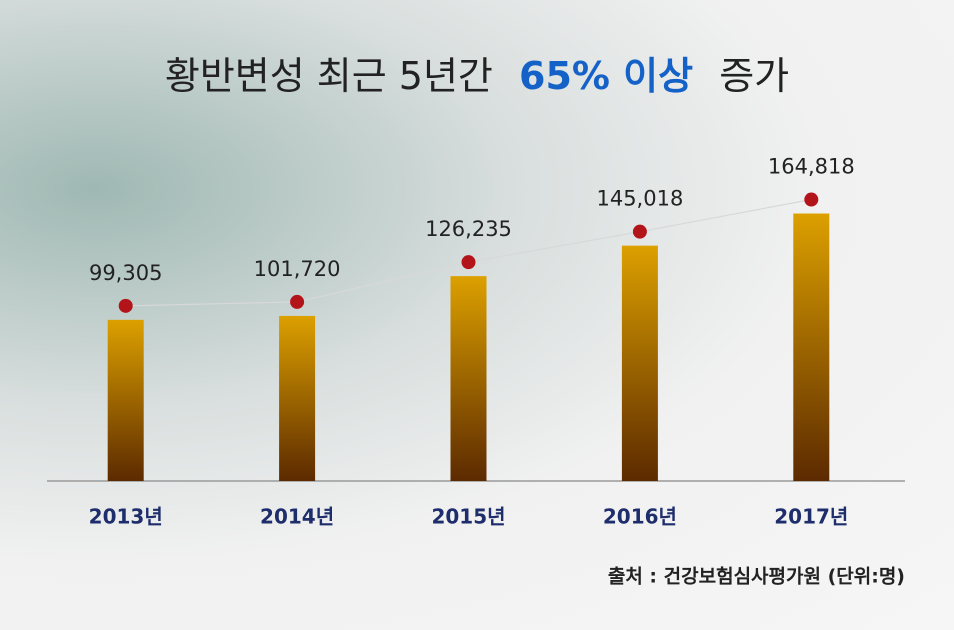 This screenshot has width=954, height=630. Describe the element at coordinates (606, 76) in the screenshot. I see `title-highlight: 65% 이상` at that location.